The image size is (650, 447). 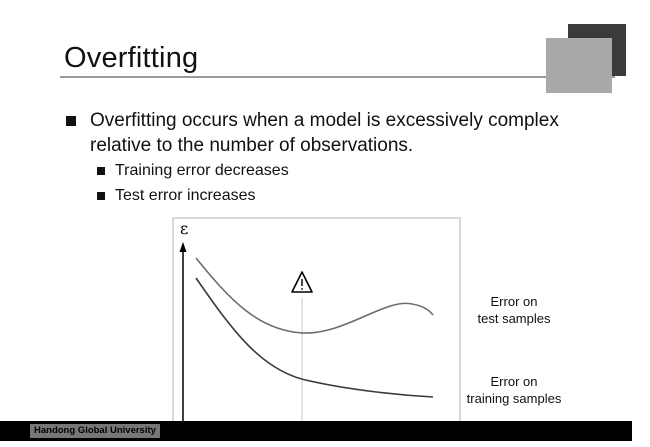 I want to click on sub-bullet-test-text: Test error increases, so click(x=185, y=195).